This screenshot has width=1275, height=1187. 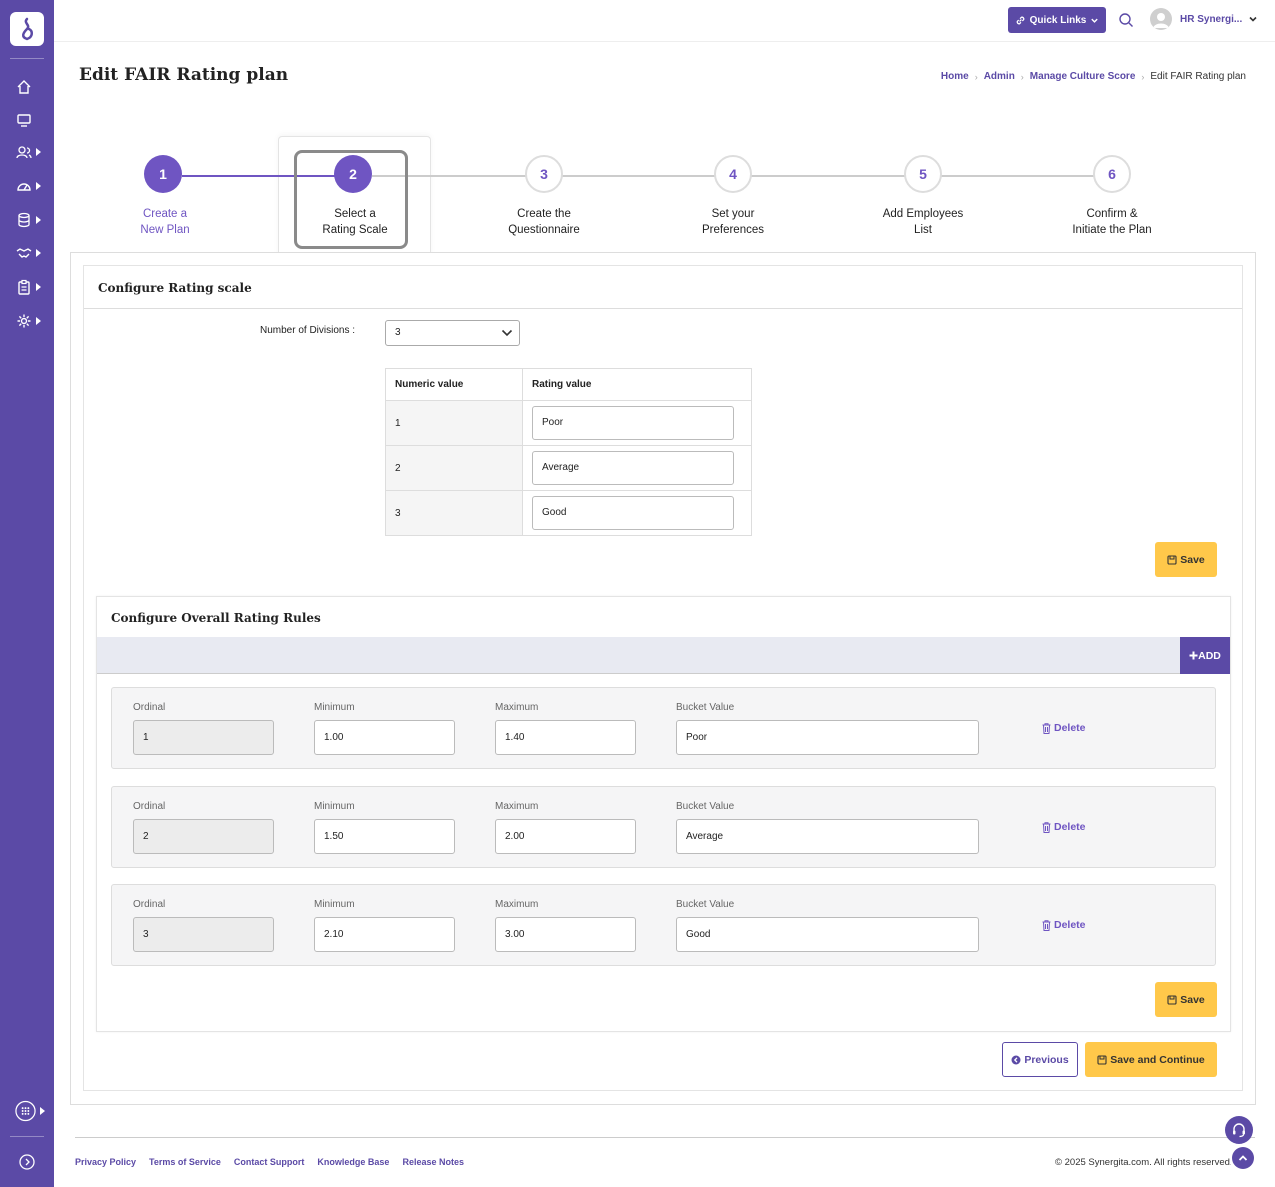 I want to click on save-and-continue-label: Save and Continue, so click(x=1157, y=1059).